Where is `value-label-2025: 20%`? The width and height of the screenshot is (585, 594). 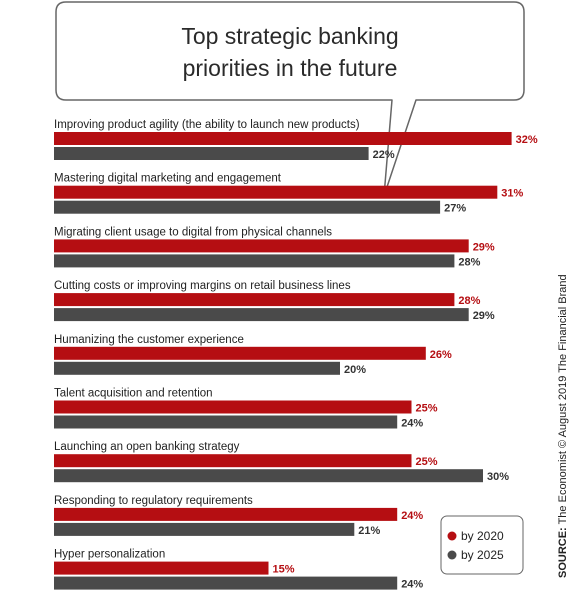
value-label-2025: 20% is located at coordinates (355, 370).